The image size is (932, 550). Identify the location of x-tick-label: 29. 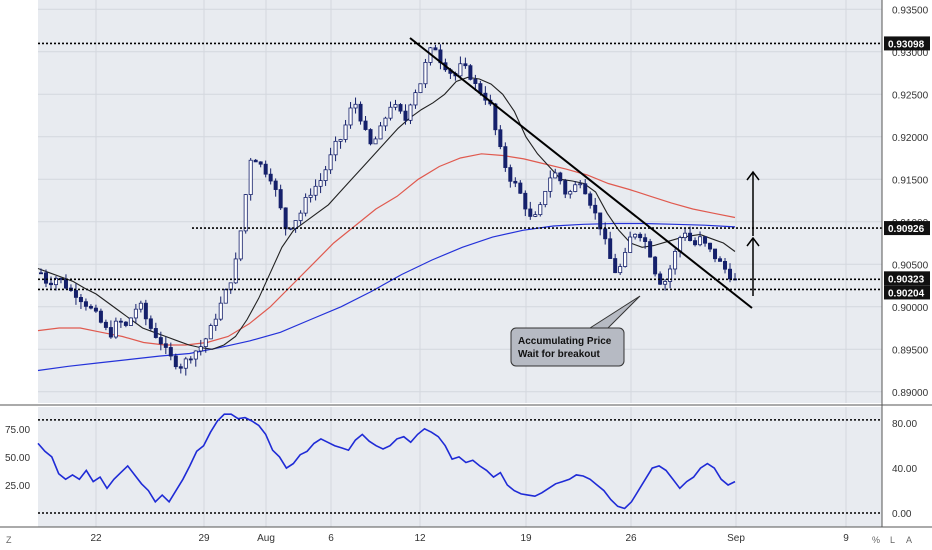
(204, 538).